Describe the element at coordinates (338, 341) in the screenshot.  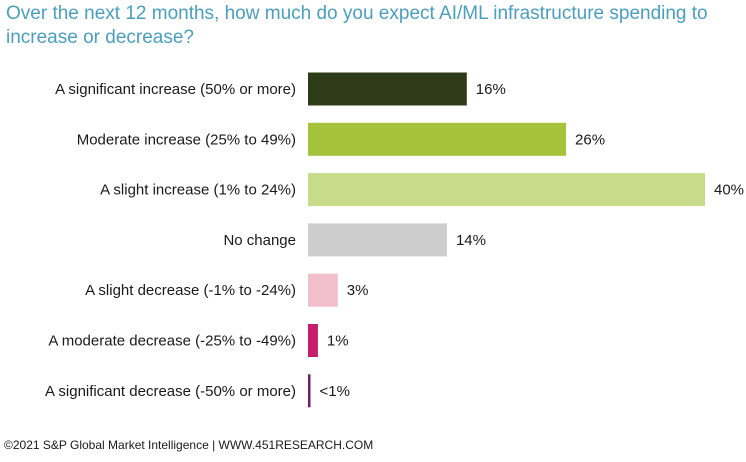
I see `value-label: 1%` at that location.